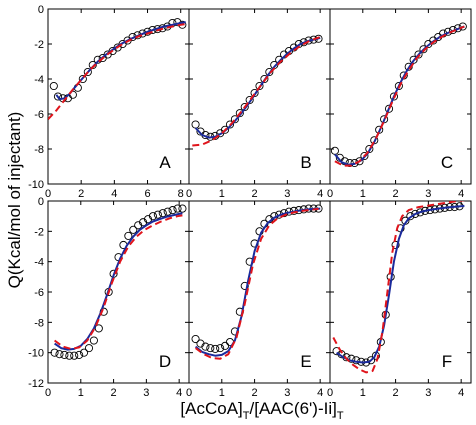 This screenshot has width=476, height=425. I want to click on y-tick-label: -8, so click(39, 150).